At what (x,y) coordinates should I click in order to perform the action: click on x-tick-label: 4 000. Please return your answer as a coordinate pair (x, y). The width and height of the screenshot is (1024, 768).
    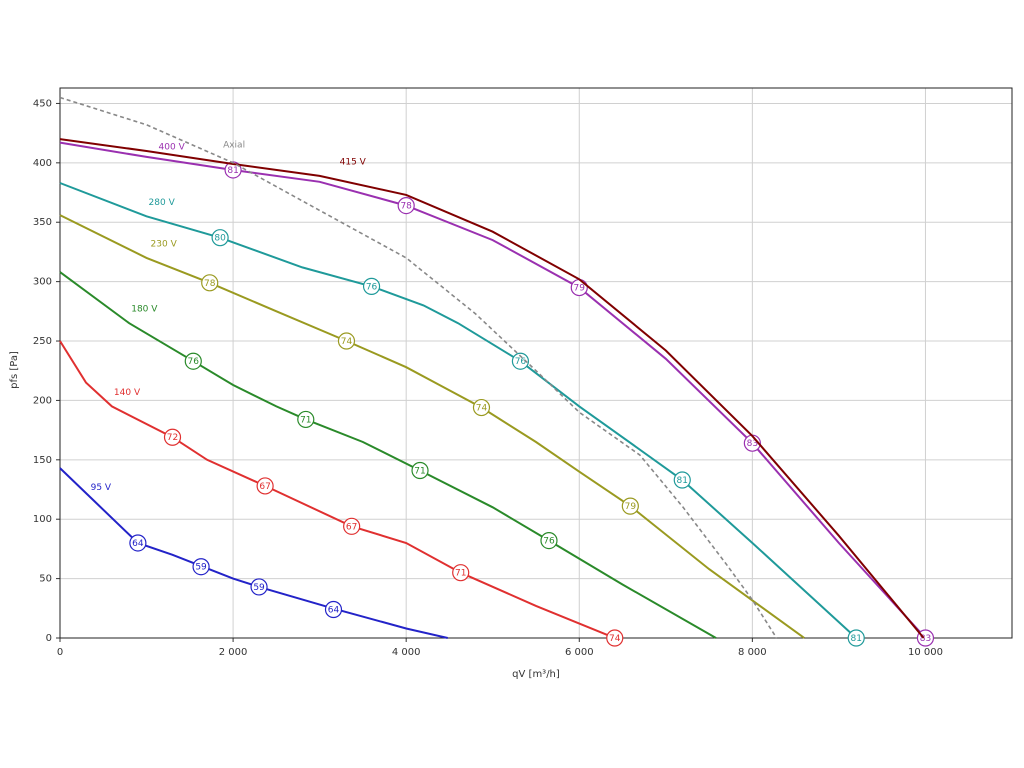
    Looking at the image, I should click on (406, 652).